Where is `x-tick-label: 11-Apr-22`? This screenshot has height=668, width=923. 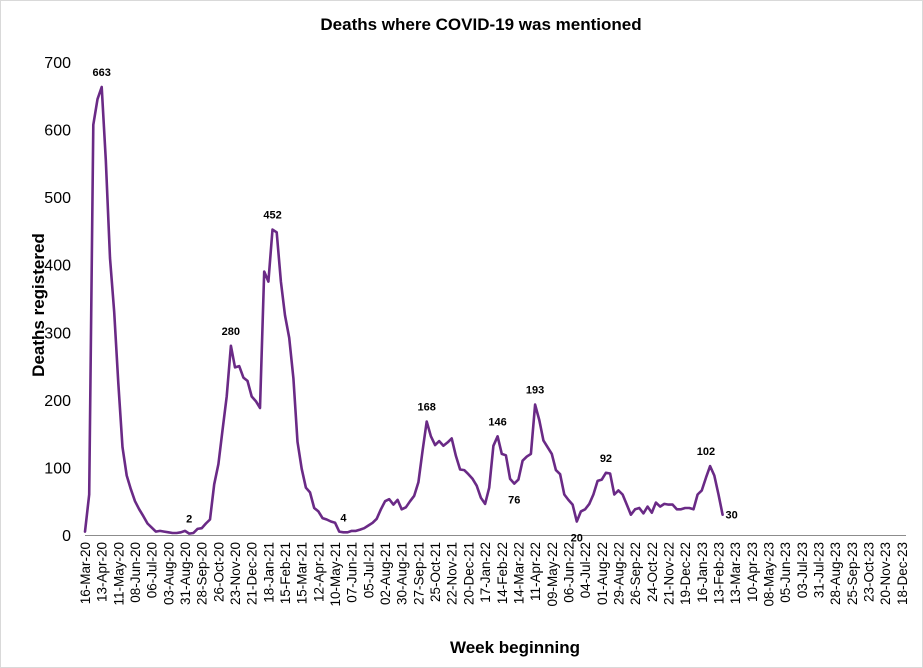
x-tick-label: 11-Apr-22 is located at coordinates (535, 571).